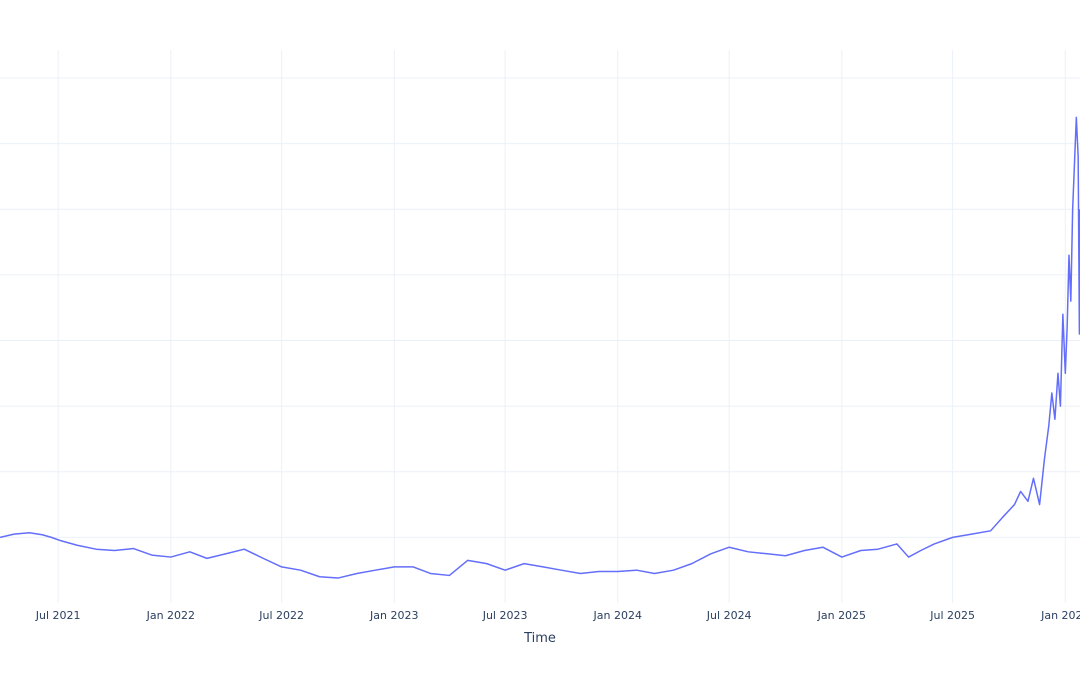 The height and width of the screenshot is (675, 1080). What do you see at coordinates (952, 615) in the screenshot?
I see `x-tick-label-8: Jul 2025` at bounding box center [952, 615].